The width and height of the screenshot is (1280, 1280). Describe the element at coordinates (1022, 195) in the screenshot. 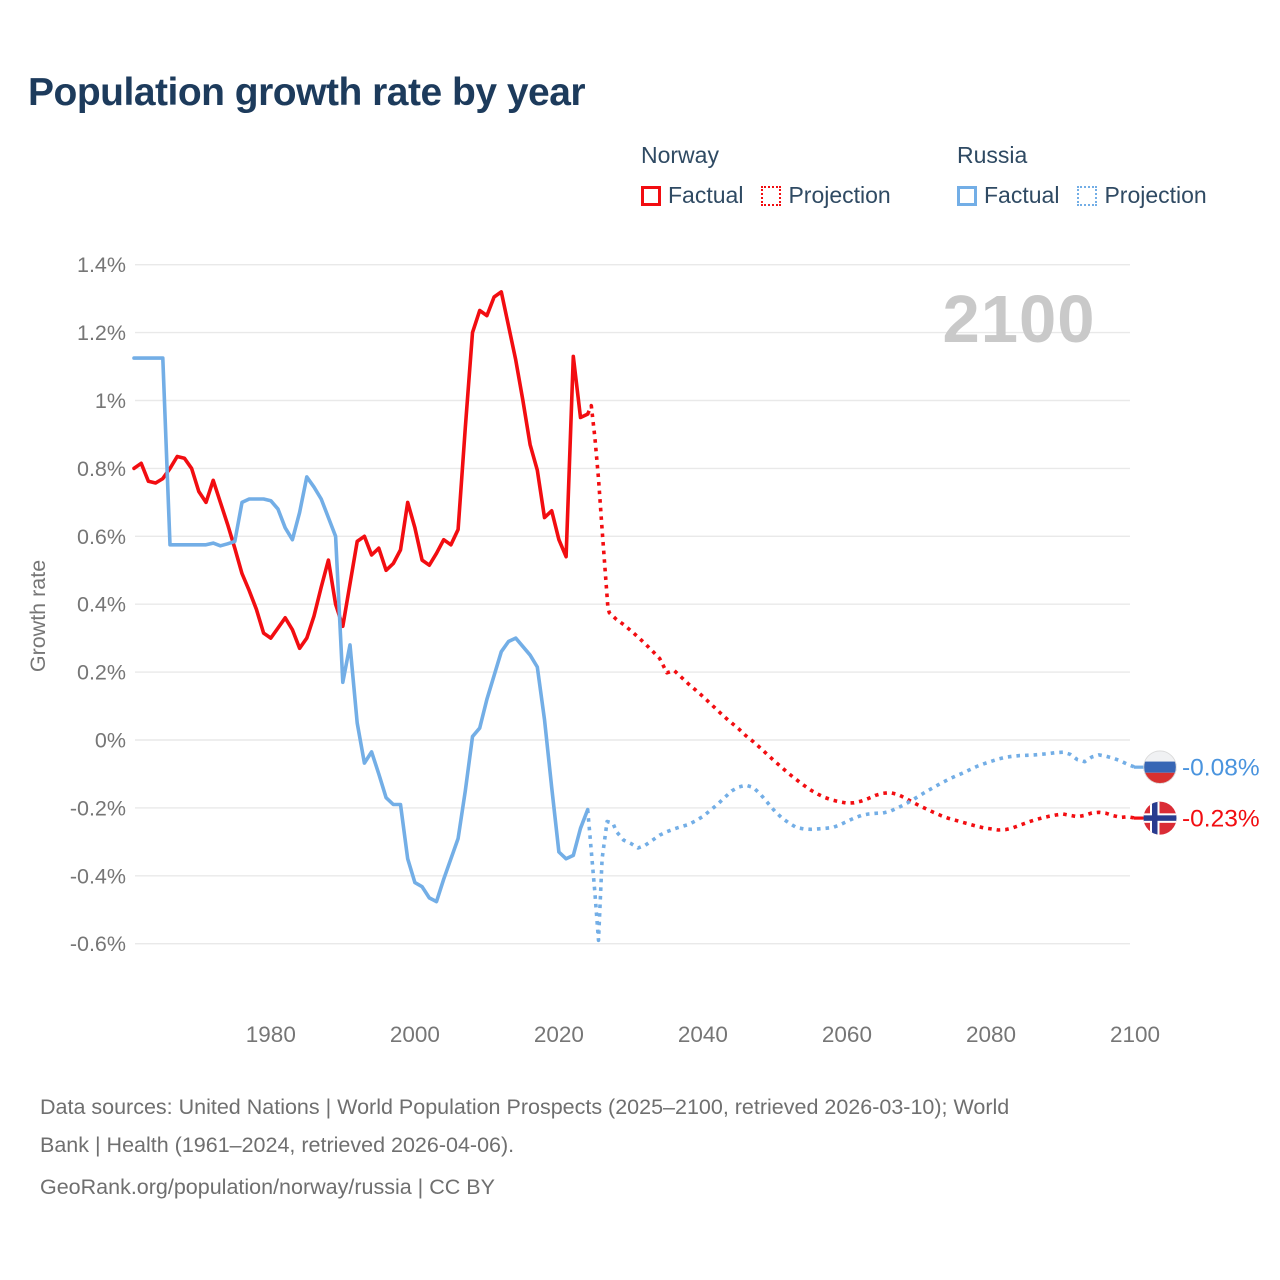

I see `russia-factual-label: Factual` at that location.